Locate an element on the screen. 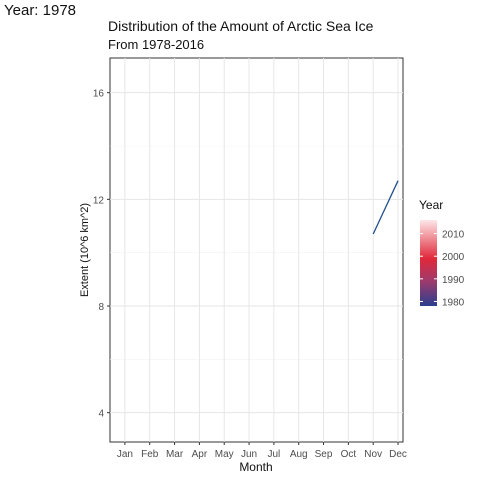  y-tick-label: 8 is located at coordinates (101, 307).